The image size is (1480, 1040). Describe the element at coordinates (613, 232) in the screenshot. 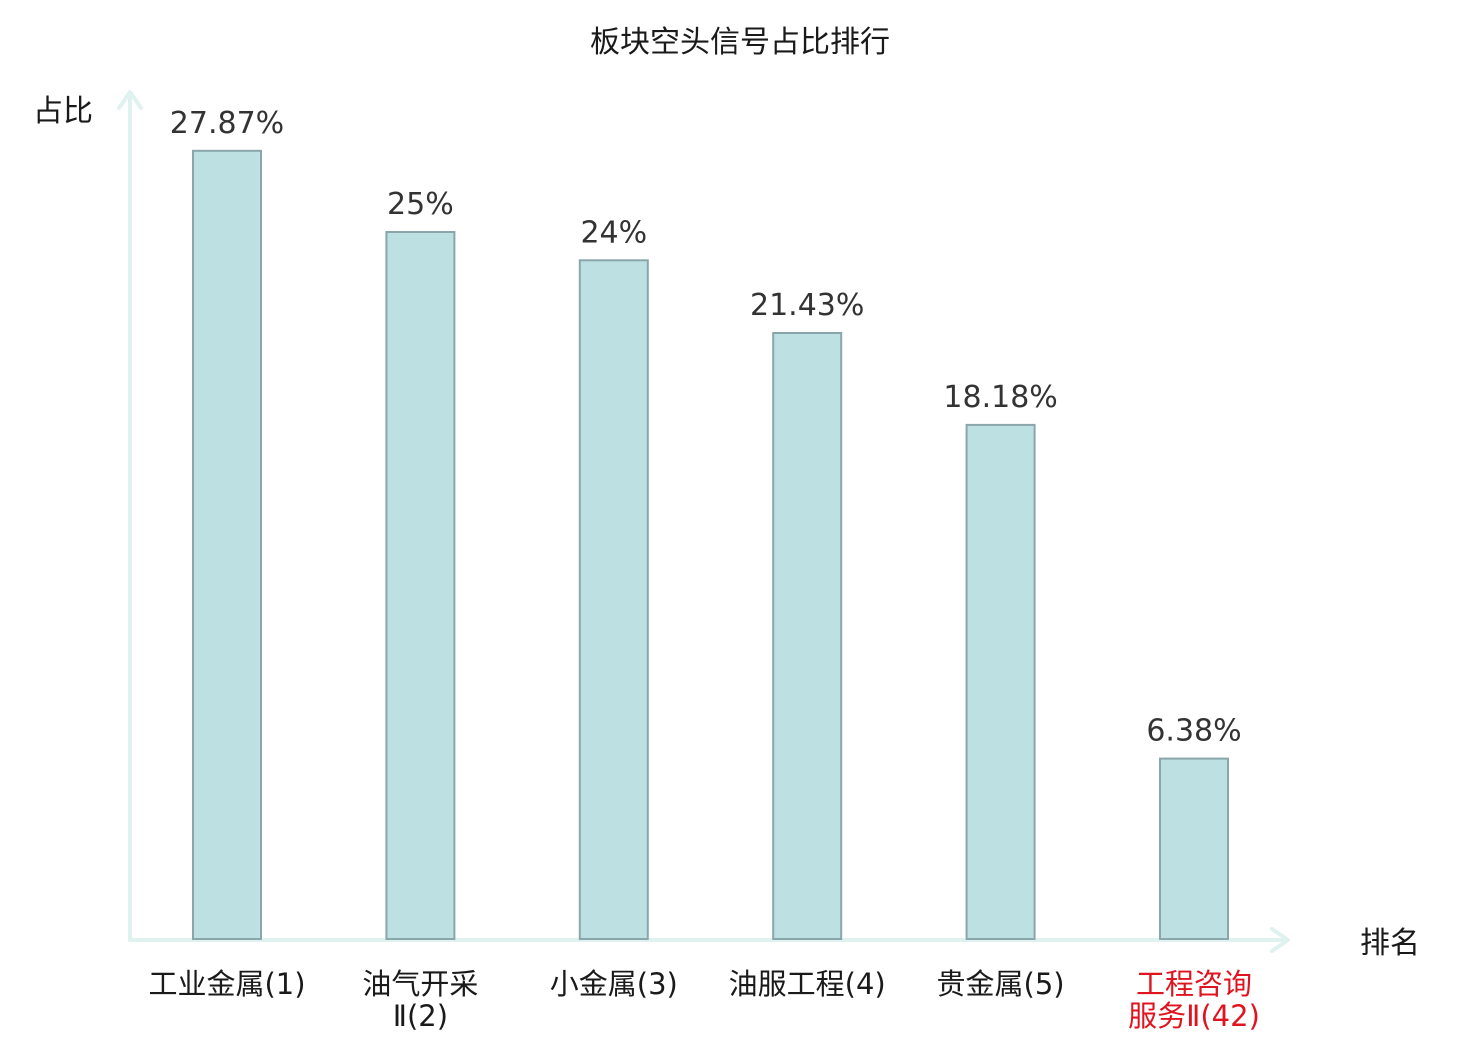

I see `bar-value-label: 24%` at that location.